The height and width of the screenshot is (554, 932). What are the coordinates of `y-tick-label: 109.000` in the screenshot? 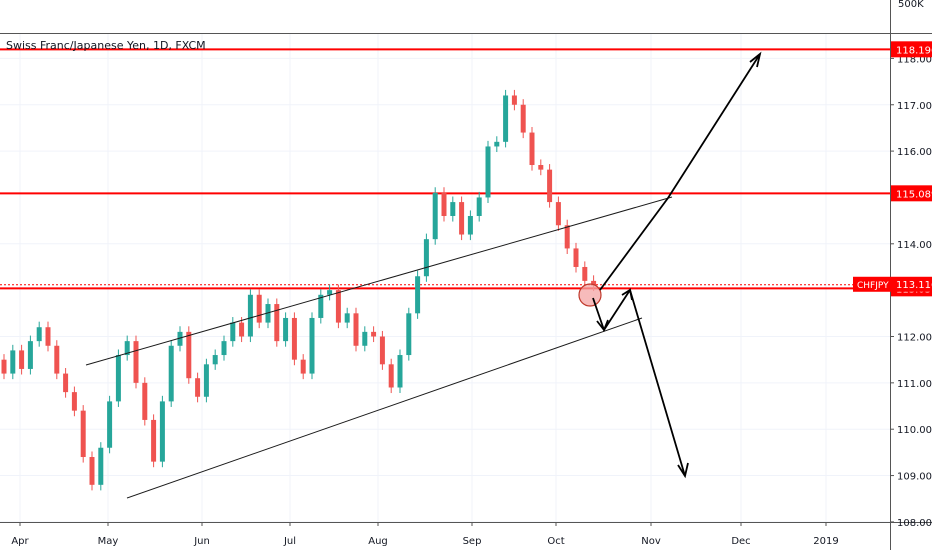 It's located at (914, 477).